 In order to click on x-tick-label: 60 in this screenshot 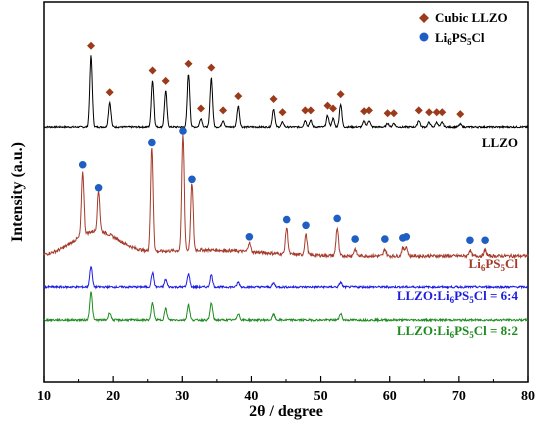, I will do `click(390, 396)`.